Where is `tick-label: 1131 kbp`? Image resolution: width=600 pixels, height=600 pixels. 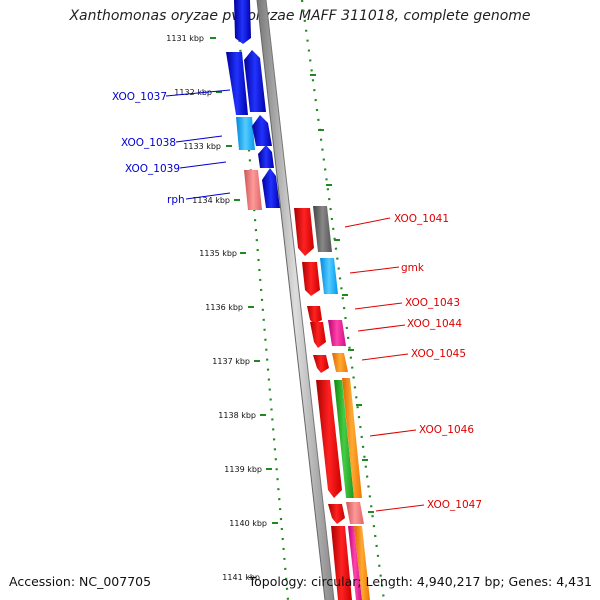
tick-label: 1131 kbp is located at coordinates (185, 38).